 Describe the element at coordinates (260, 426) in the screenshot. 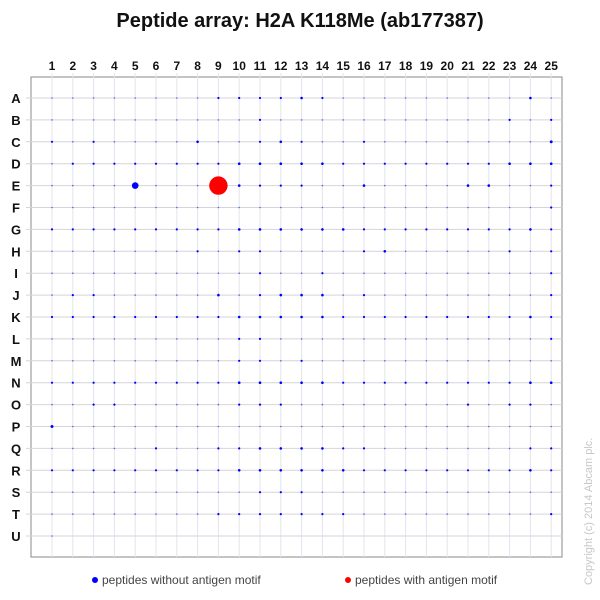

I see `peptide-spot-P11` at that location.